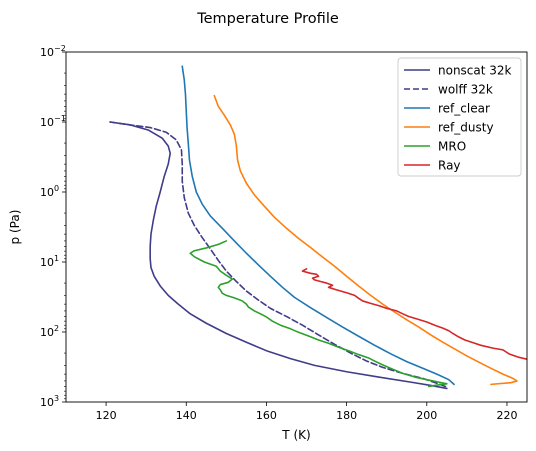 The height and width of the screenshot is (451, 536). Describe the element at coordinates (346, 415) in the screenshot. I see `x-tick-label: 180` at that location.